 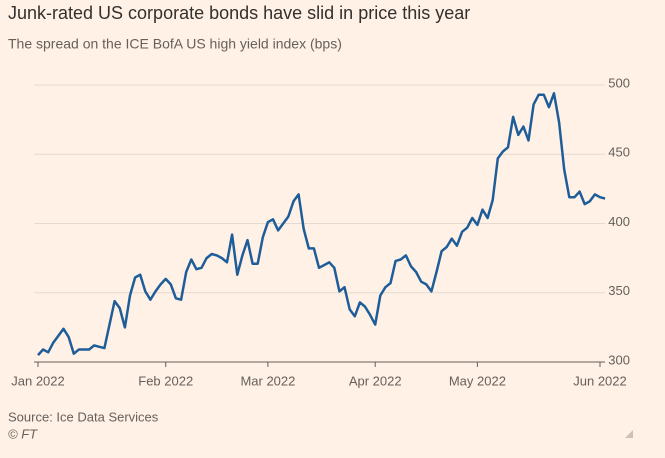 What do you see at coordinates (619, 359) in the screenshot?
I see `y-tick-label: 300` at bounding box center [619, 359].